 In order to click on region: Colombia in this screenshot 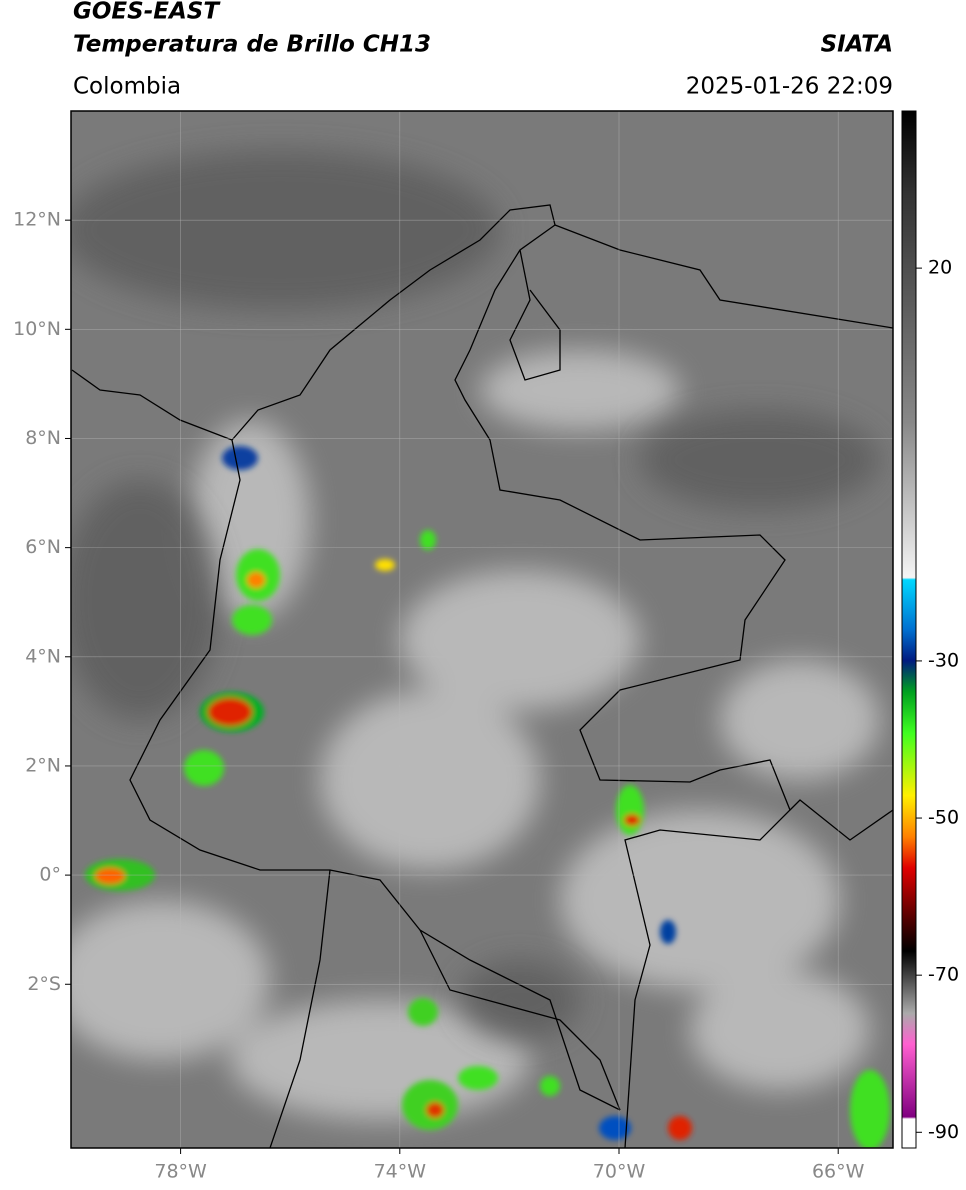, I will do `click(127, 87)`.